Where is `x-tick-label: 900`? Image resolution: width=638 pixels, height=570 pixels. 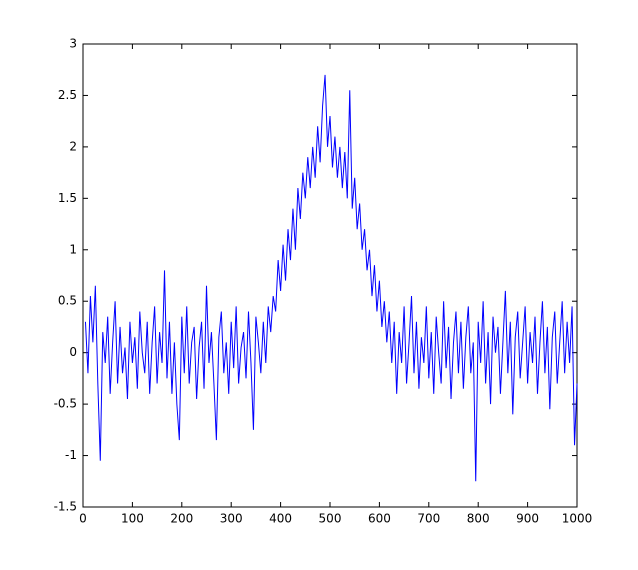
x-tick-label: 900 is located at coordinates (527, 519).